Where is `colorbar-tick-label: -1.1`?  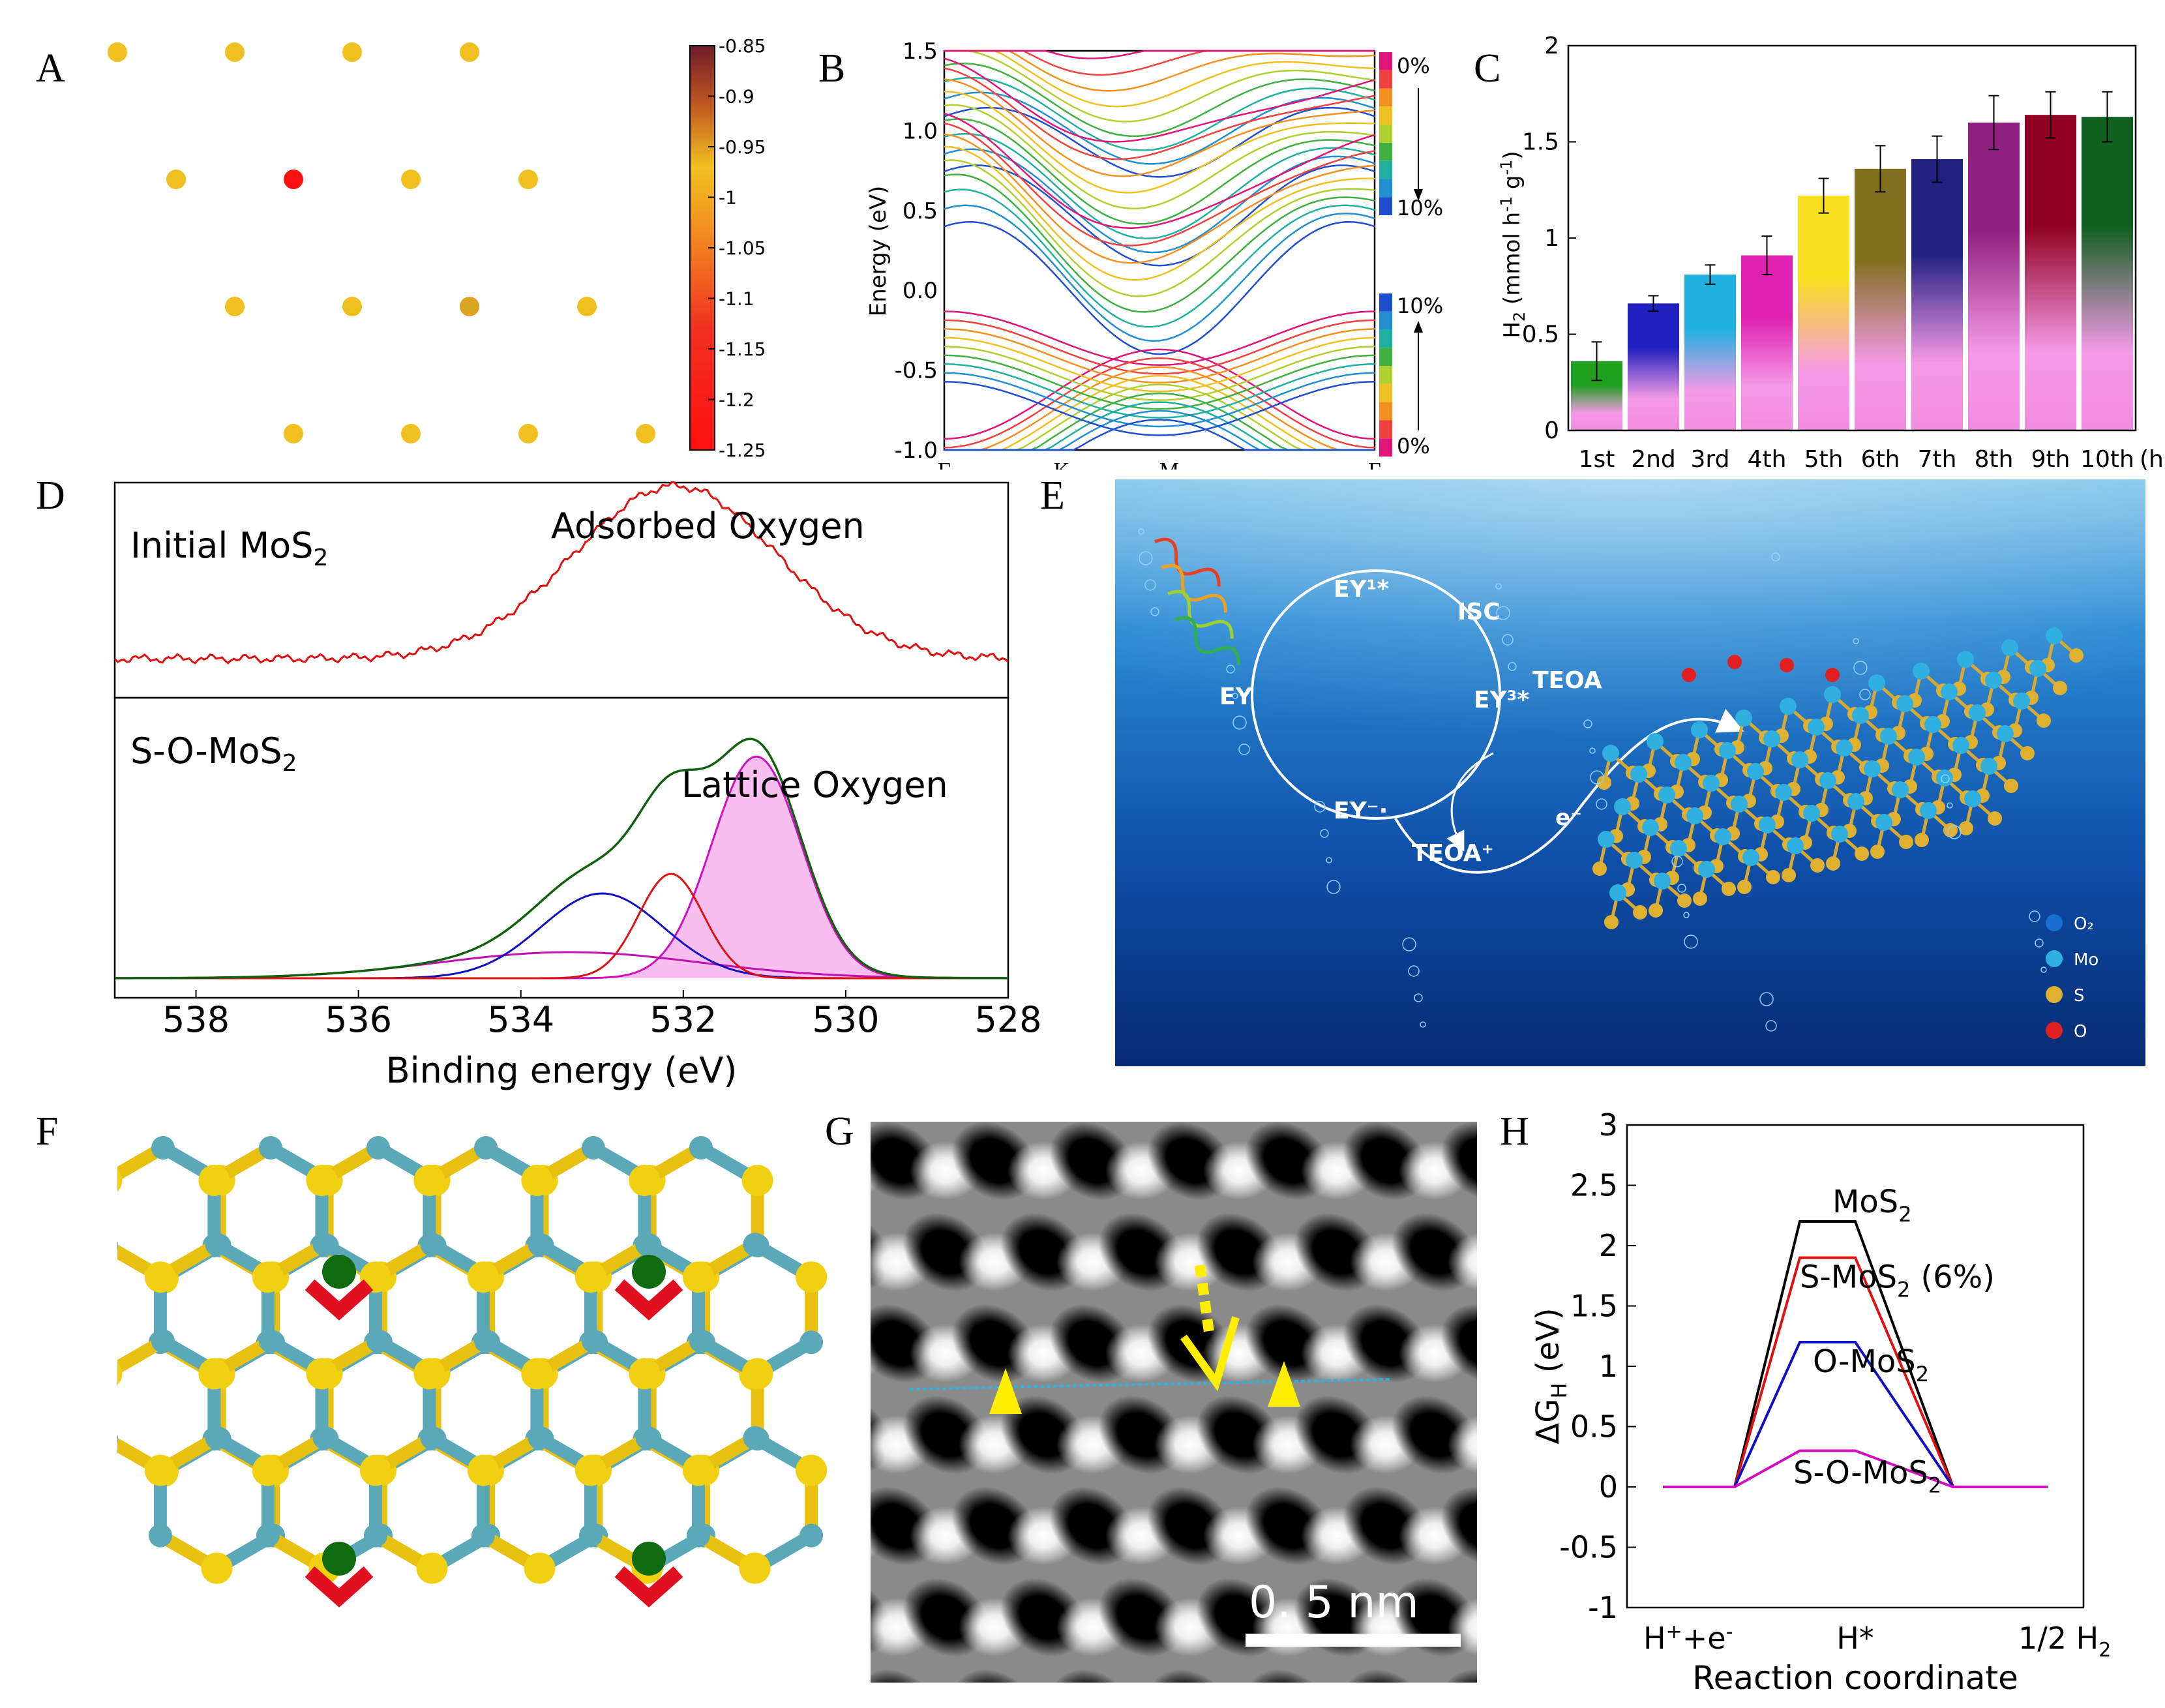
colorbar-tick-label: -1.1 is located at coordinates (736, 299).